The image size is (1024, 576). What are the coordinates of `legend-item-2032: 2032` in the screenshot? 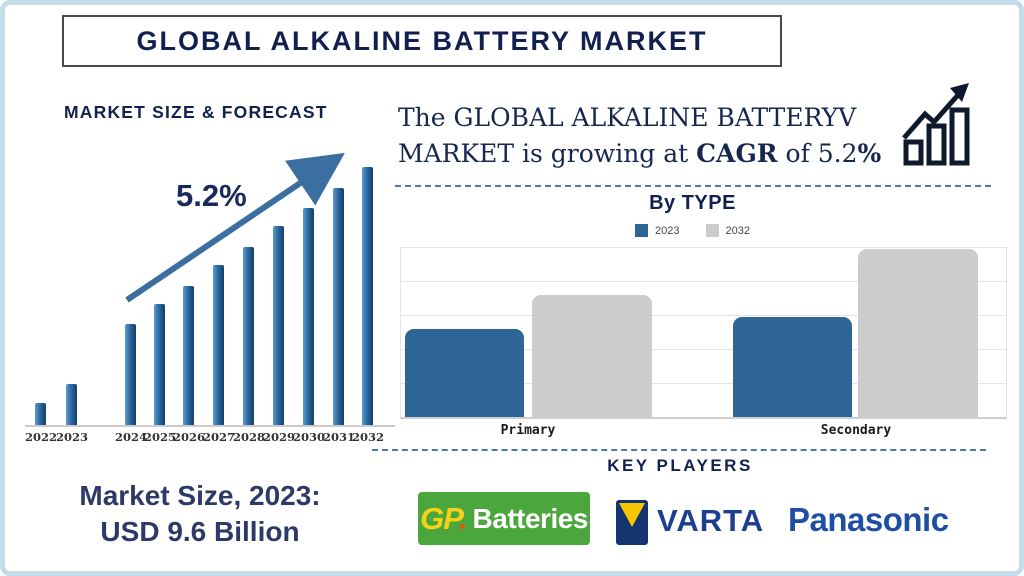 It's located at (727, 230).